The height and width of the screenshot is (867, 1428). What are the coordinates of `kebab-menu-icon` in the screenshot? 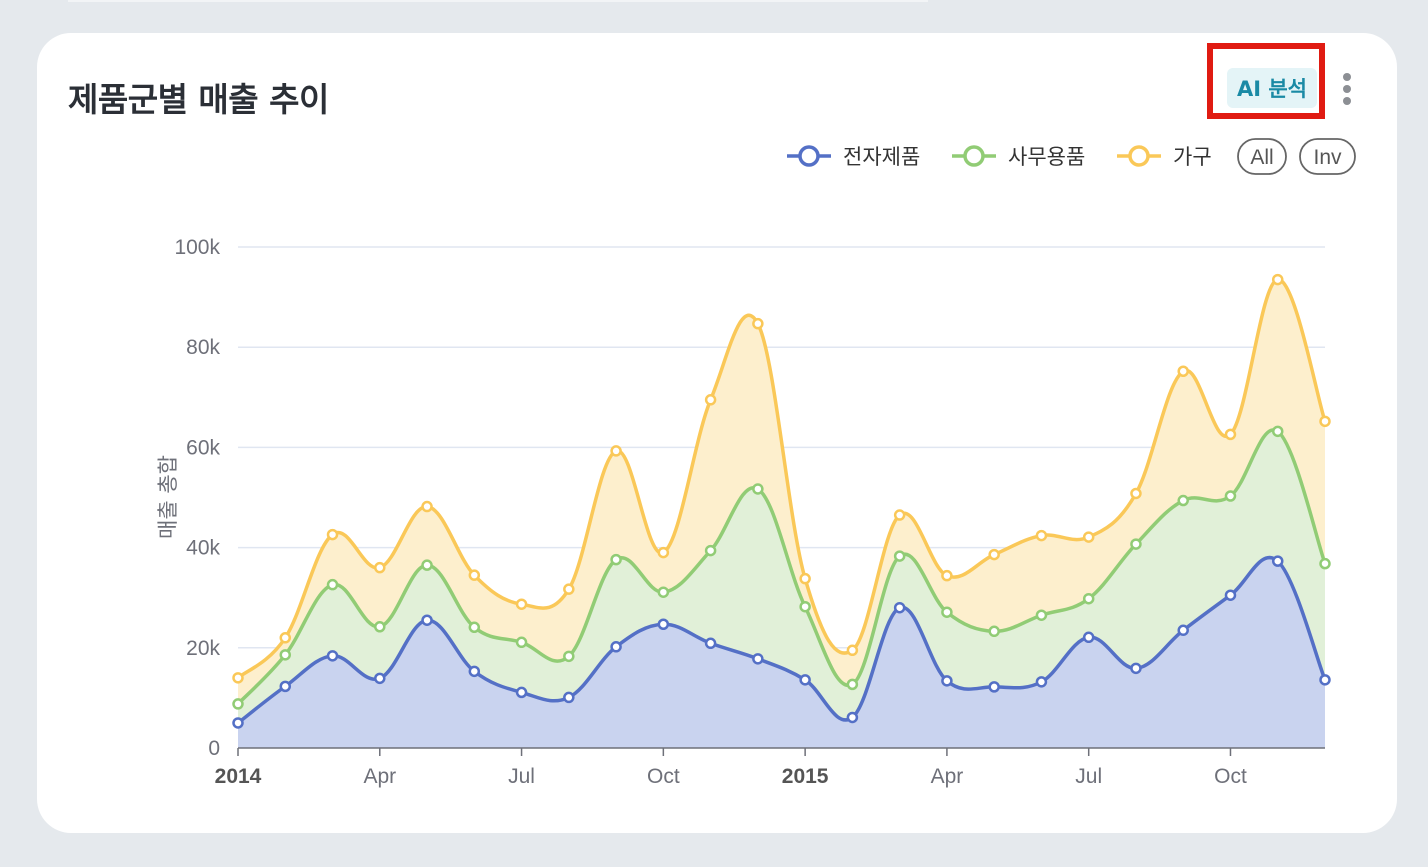 It's located at (1347, 90).